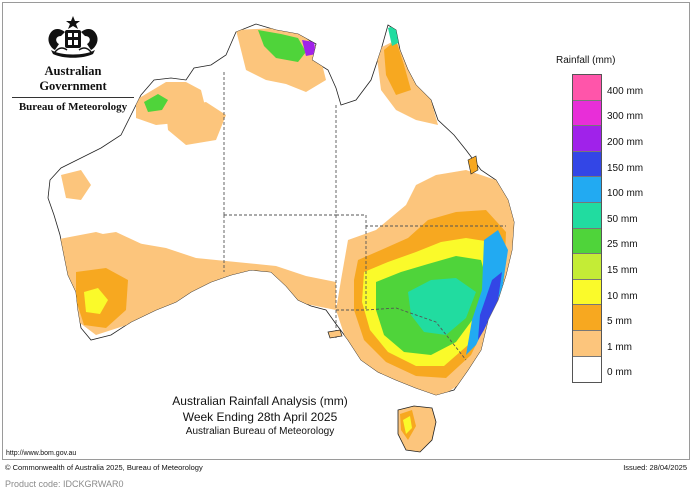  What do you see at coordinates (64, 484) in the screenshot?
I see `product-code: Product code: IDCKGRWAR0` at bounding box center [64, 484].